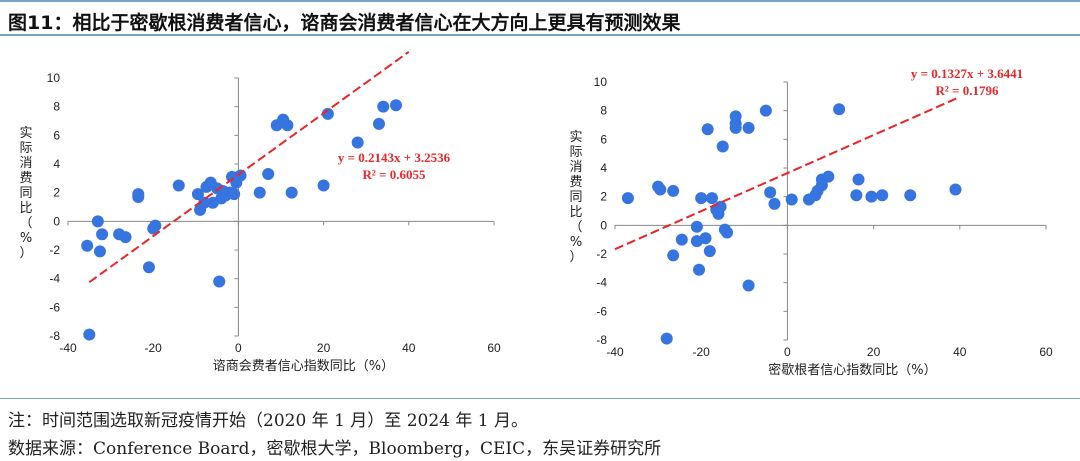 This screenshot has width=1080, height=461. I want to click on y-tick-label: -6, so click(601, 311).